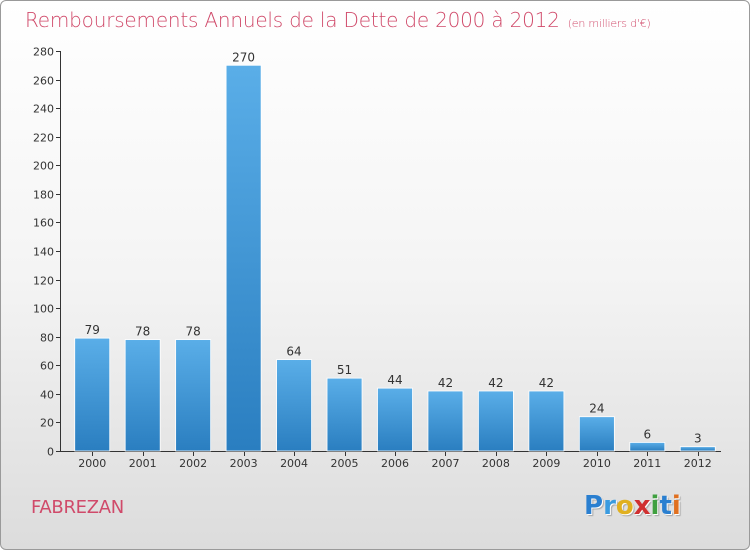 This screenshot has height=550, width=750. Describe the element at coordinates (496, 463) in the screenshot. I see `x-tick-label: 2008` at that location.